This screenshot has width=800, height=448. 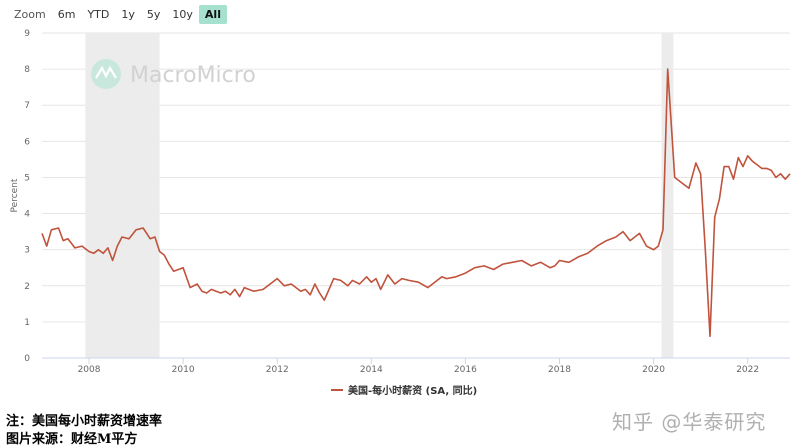 What do you see at coordinates (747, 370) in the screenshot?
I see `x-tick-label: 2022` at bounding box center [747, 370].